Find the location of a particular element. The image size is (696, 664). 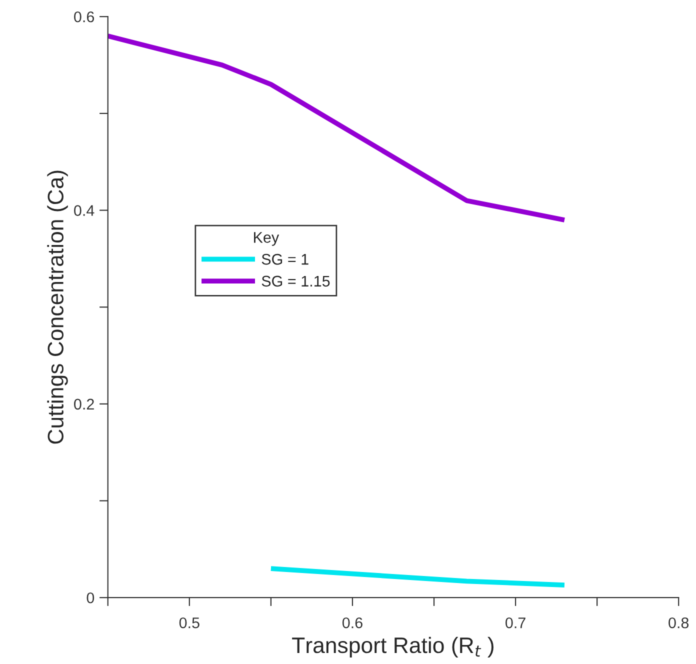

legend-label: SG = 1.15 is located at coordinates (296, 281).